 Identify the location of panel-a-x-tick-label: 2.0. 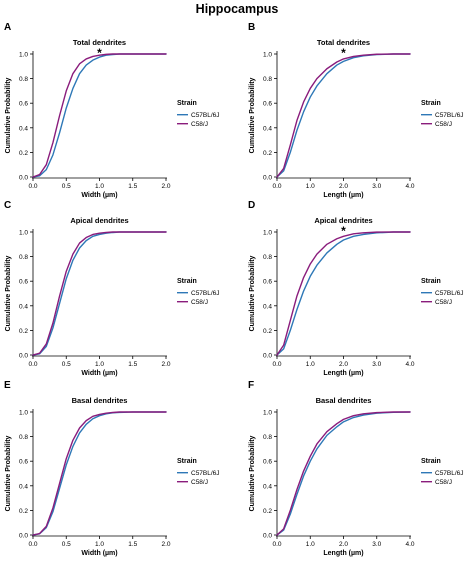
(165, 186).